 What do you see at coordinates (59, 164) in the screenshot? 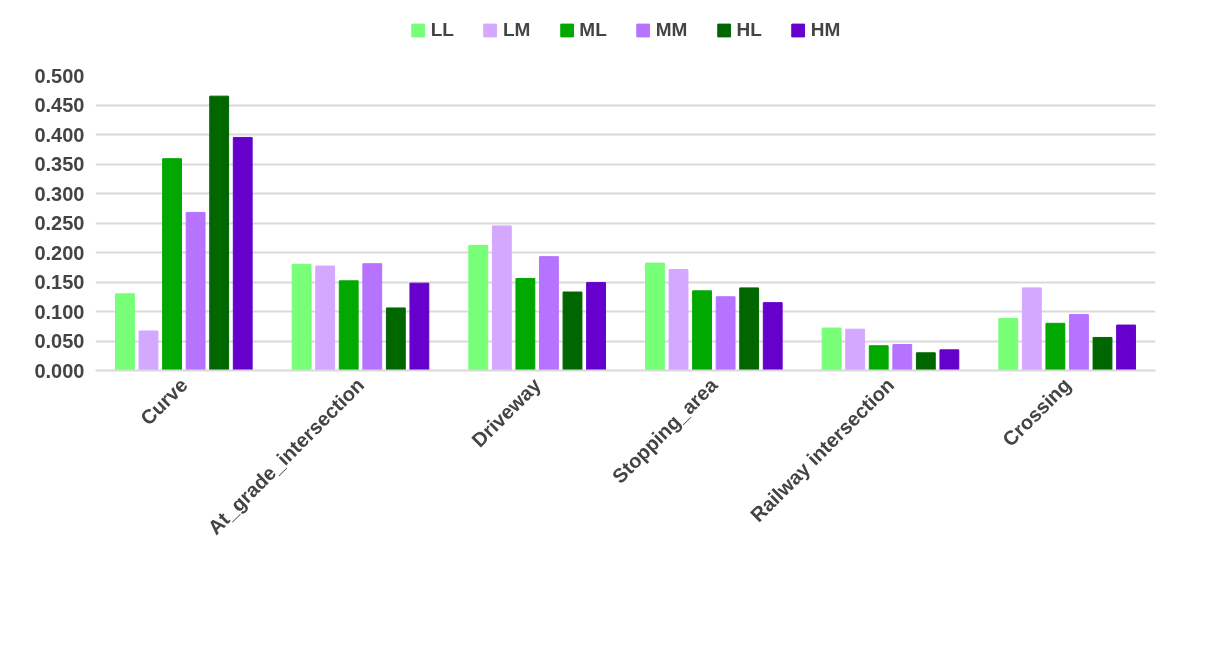
I see `y-tick-label: 0.350` at bounding box center [59, 164].